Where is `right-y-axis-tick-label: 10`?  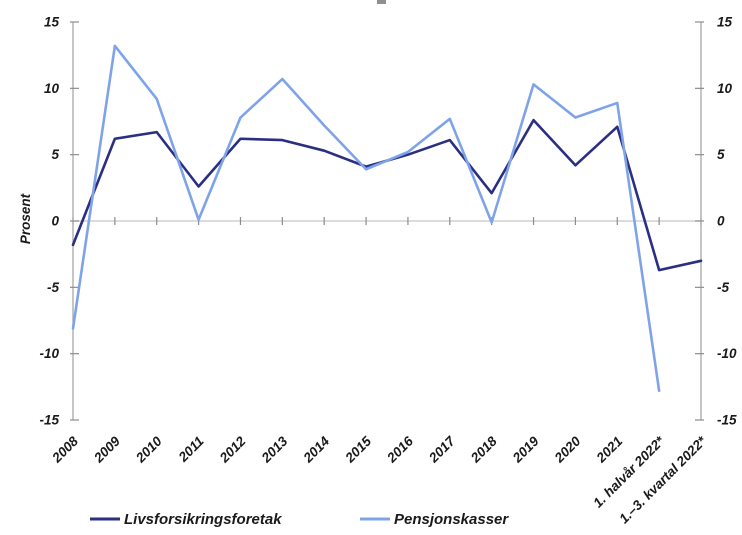
right-y-axis-tick-label: 10 is located at coordinates (725, 88).